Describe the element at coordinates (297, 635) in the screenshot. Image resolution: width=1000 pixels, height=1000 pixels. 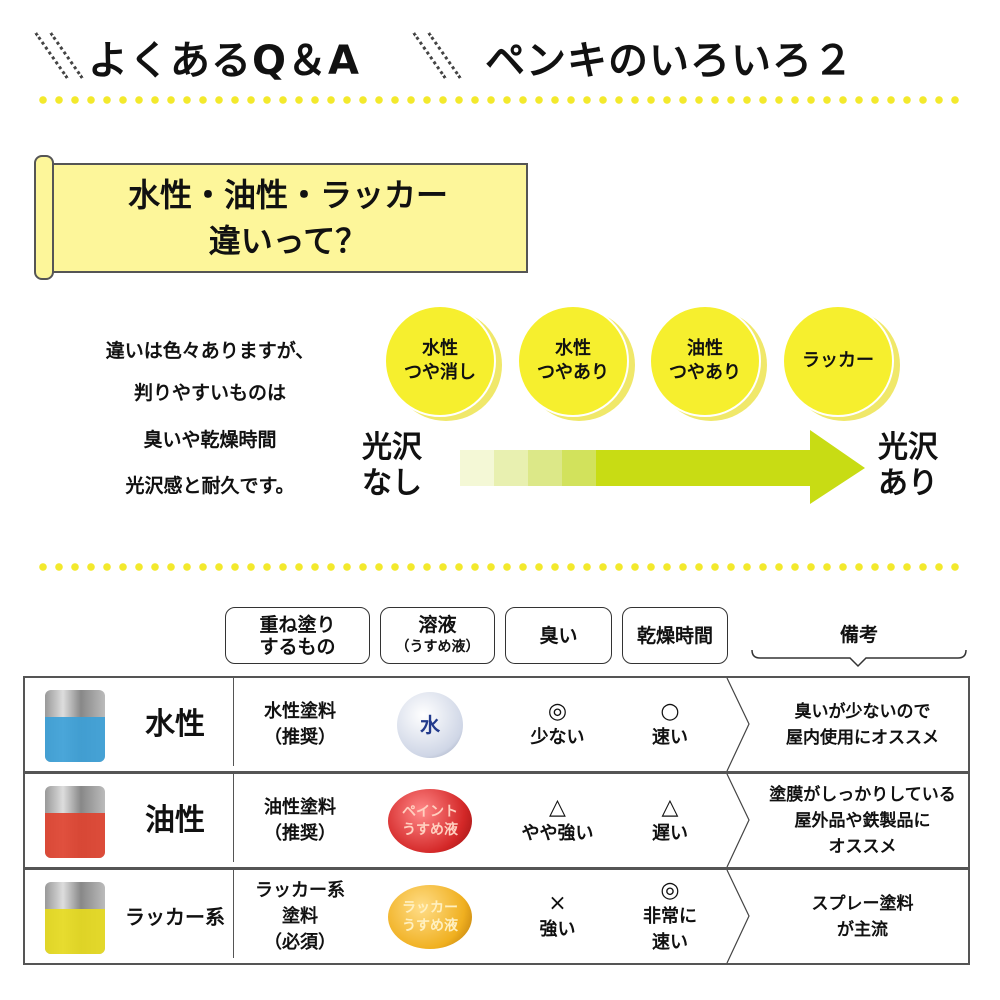
I see `header-overcoat: 重ね塗り するもの` at that location.